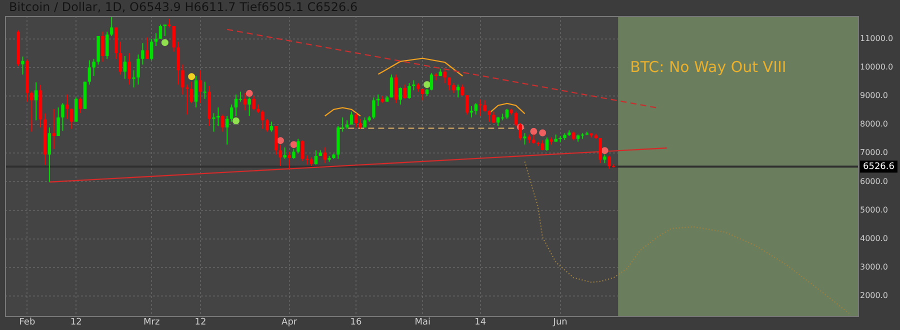  Describe the element at coordinates (560, 323) in the screenshot. I see `x-tick-label: Jun` at that location.